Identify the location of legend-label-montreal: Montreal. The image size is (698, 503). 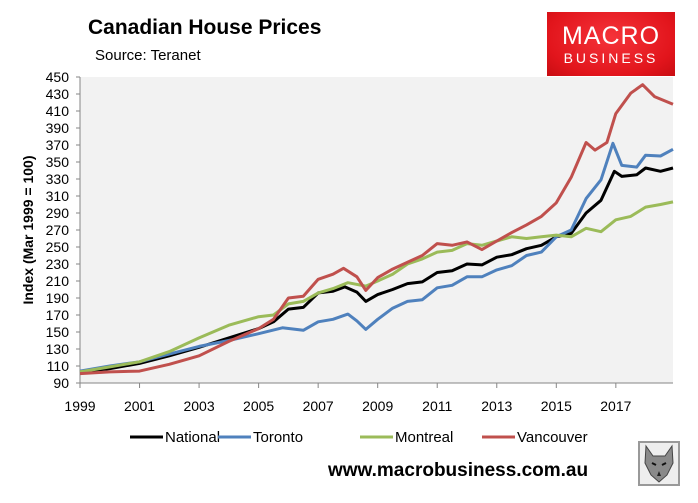
(424, 437).